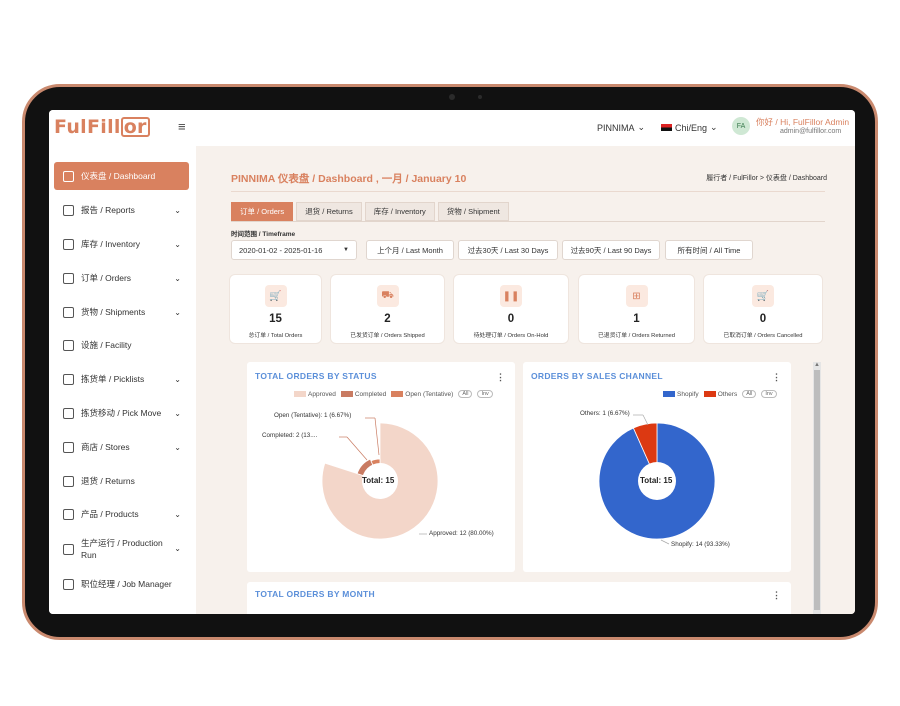  What do you see at coordinates (262, 211) in the screenshot?
I see `tab-orders: 订单 / Orders` at bounding box center [262, 211].